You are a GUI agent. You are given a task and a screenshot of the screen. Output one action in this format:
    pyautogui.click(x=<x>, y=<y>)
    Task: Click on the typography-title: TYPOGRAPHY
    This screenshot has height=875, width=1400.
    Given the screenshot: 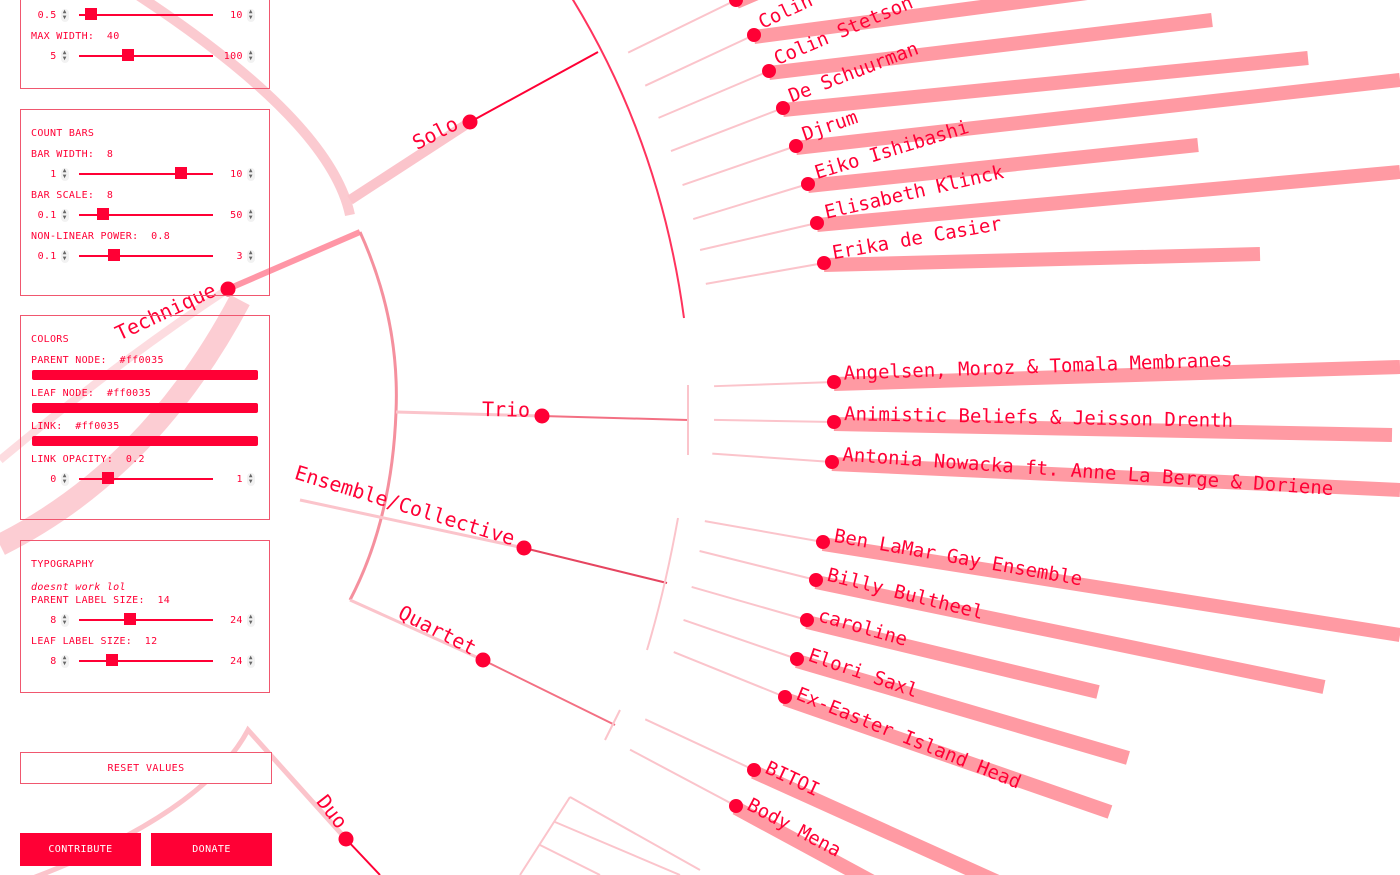 What is the action you would take?
    pyautogui.click(x=63, y=564)
    